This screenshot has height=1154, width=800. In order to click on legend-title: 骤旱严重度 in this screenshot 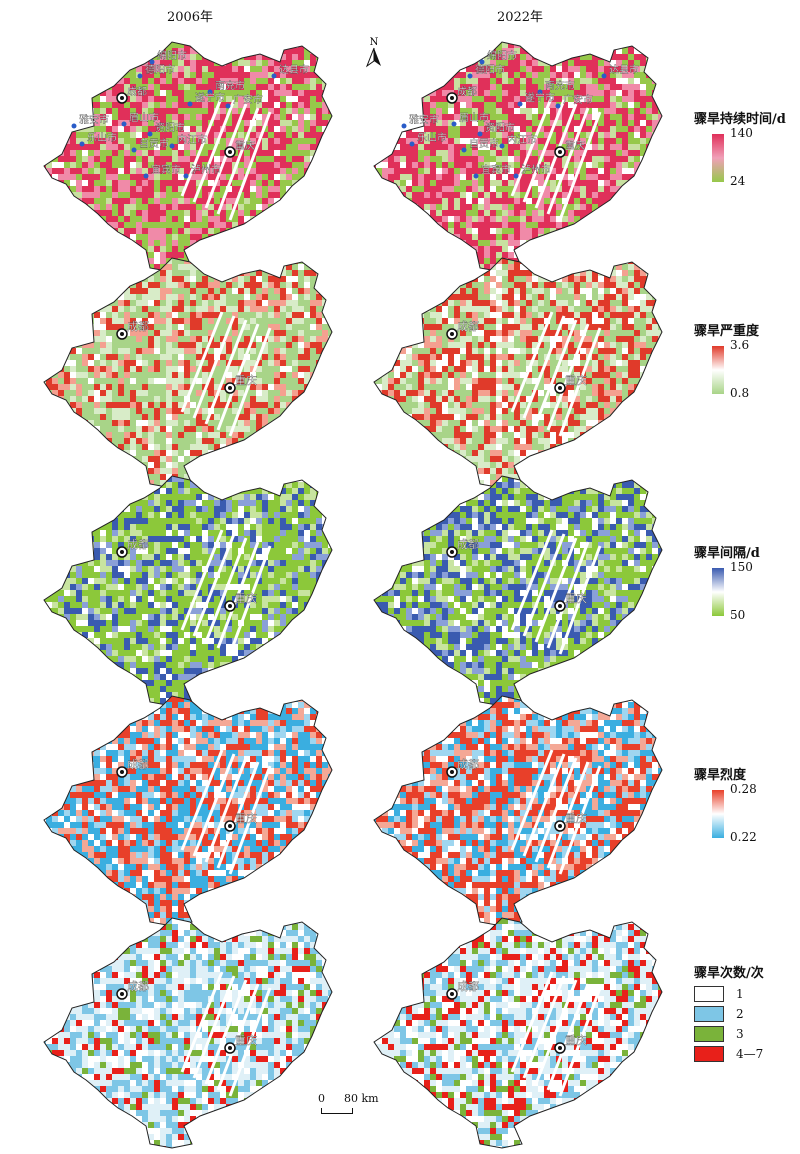, I will do `click(726, 329)`.